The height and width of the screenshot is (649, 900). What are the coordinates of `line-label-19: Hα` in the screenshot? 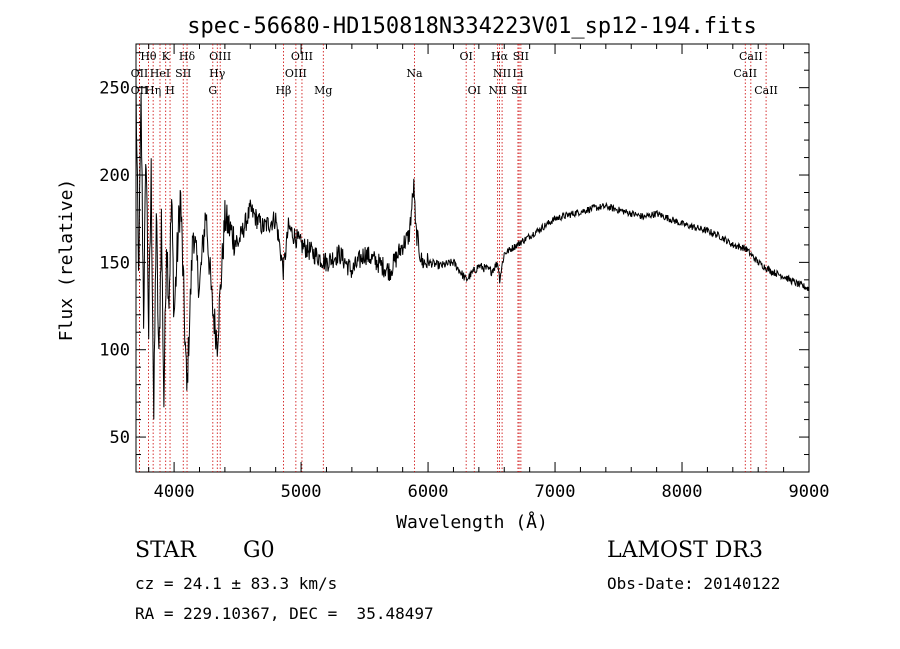 It's located at (500, 56).